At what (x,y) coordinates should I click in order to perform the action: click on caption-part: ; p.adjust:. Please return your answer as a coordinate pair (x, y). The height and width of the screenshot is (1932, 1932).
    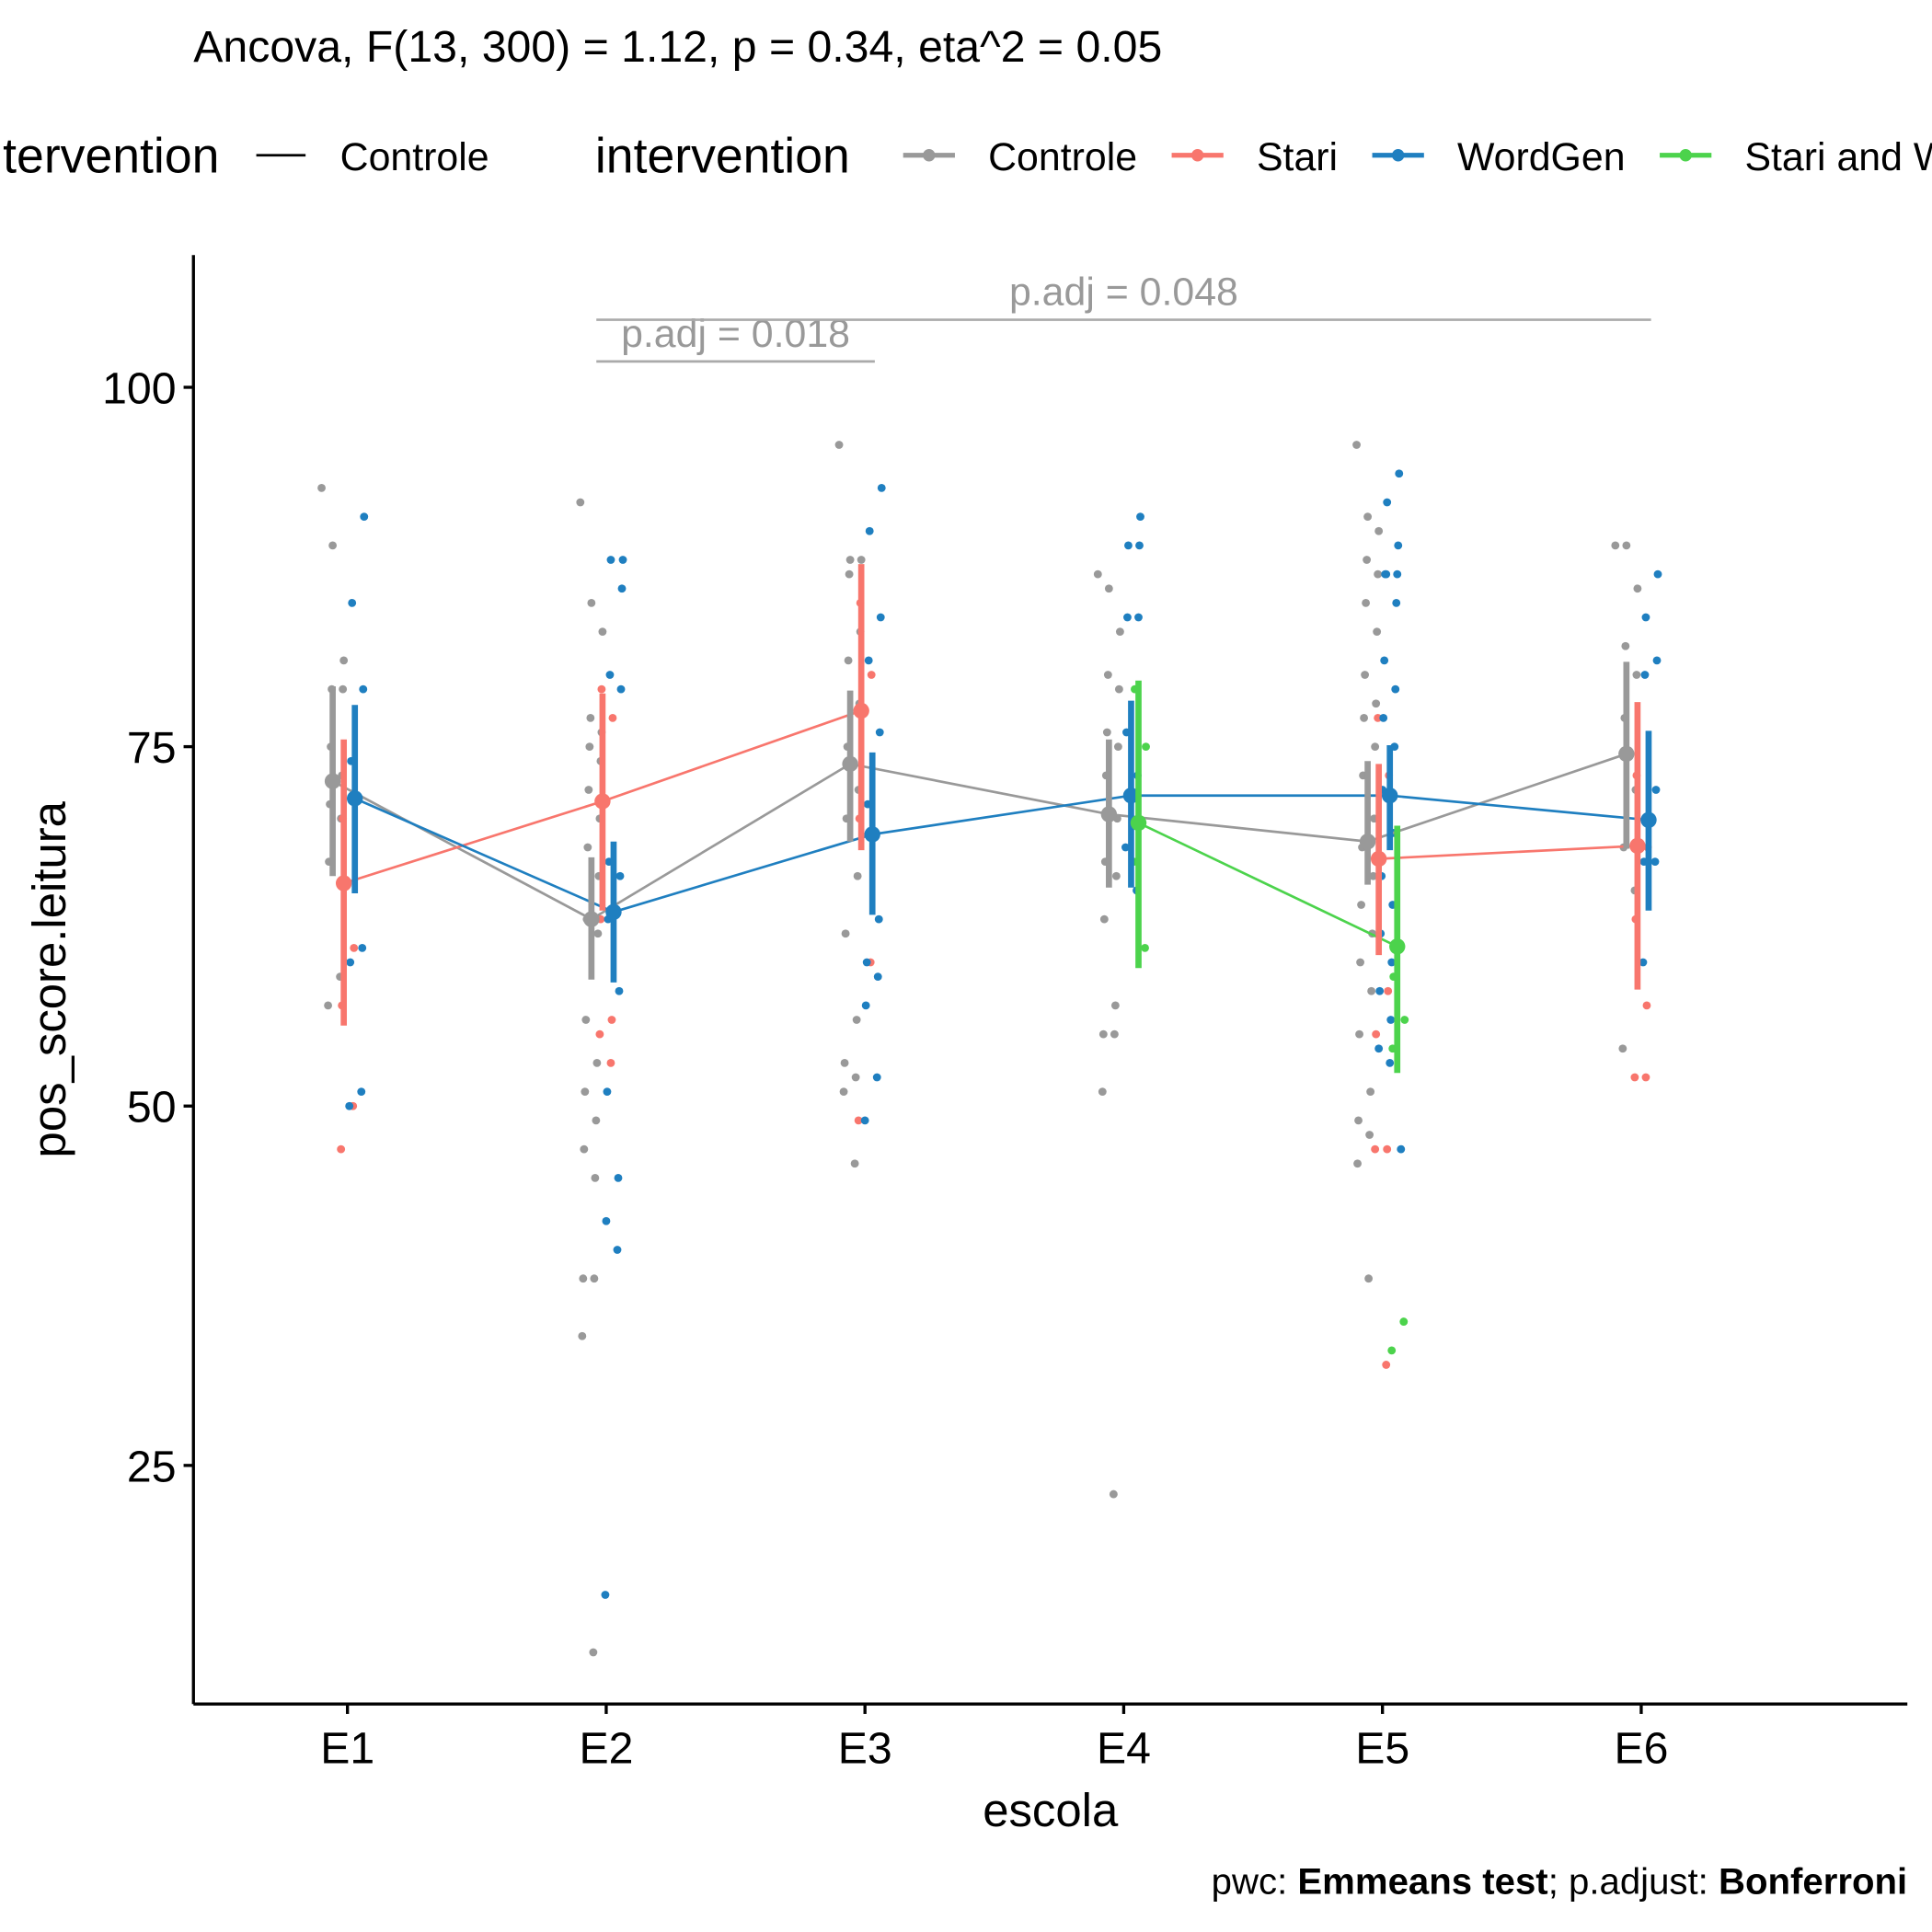
    Looking at the image, I should click on (1633, 1881).